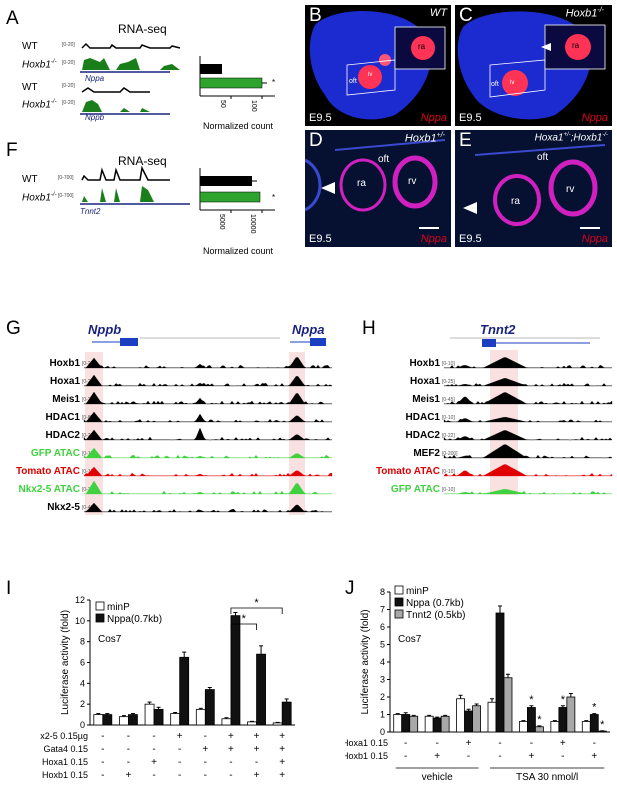  What do you see at coordinates (88, 364) in the screenshot?
I see `g-track-0-range: [0-25]` at bounding box center [88, 364].